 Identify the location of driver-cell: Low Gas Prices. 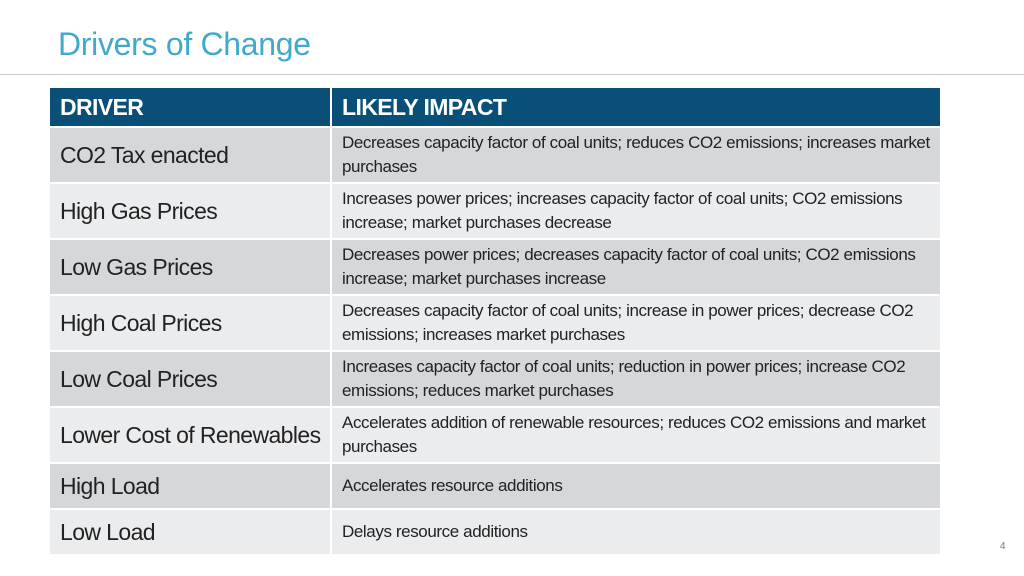
(190, 267).